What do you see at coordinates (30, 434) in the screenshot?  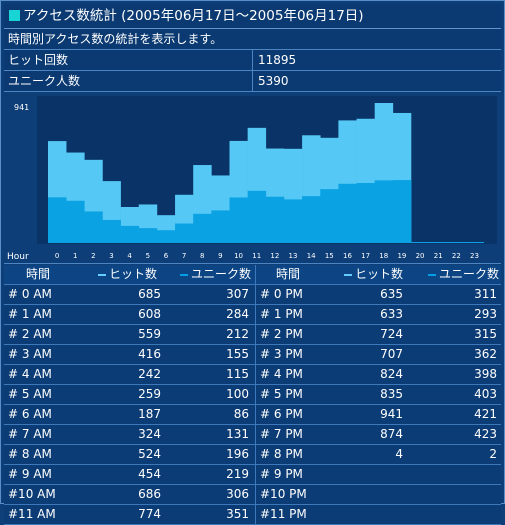 I see `hour-label-am: # 7 AM` at bounding box center [30, 434].